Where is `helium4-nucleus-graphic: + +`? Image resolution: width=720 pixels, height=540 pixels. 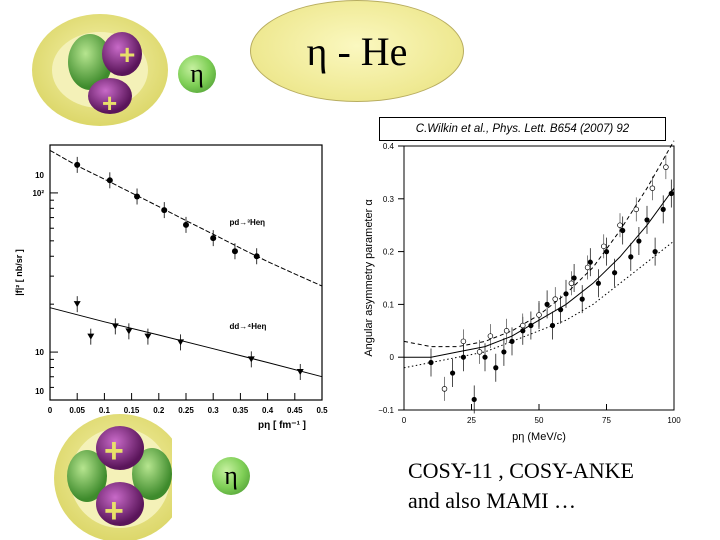
helium4-nucleus-graphic: + + is located at coordinates (113, 477).